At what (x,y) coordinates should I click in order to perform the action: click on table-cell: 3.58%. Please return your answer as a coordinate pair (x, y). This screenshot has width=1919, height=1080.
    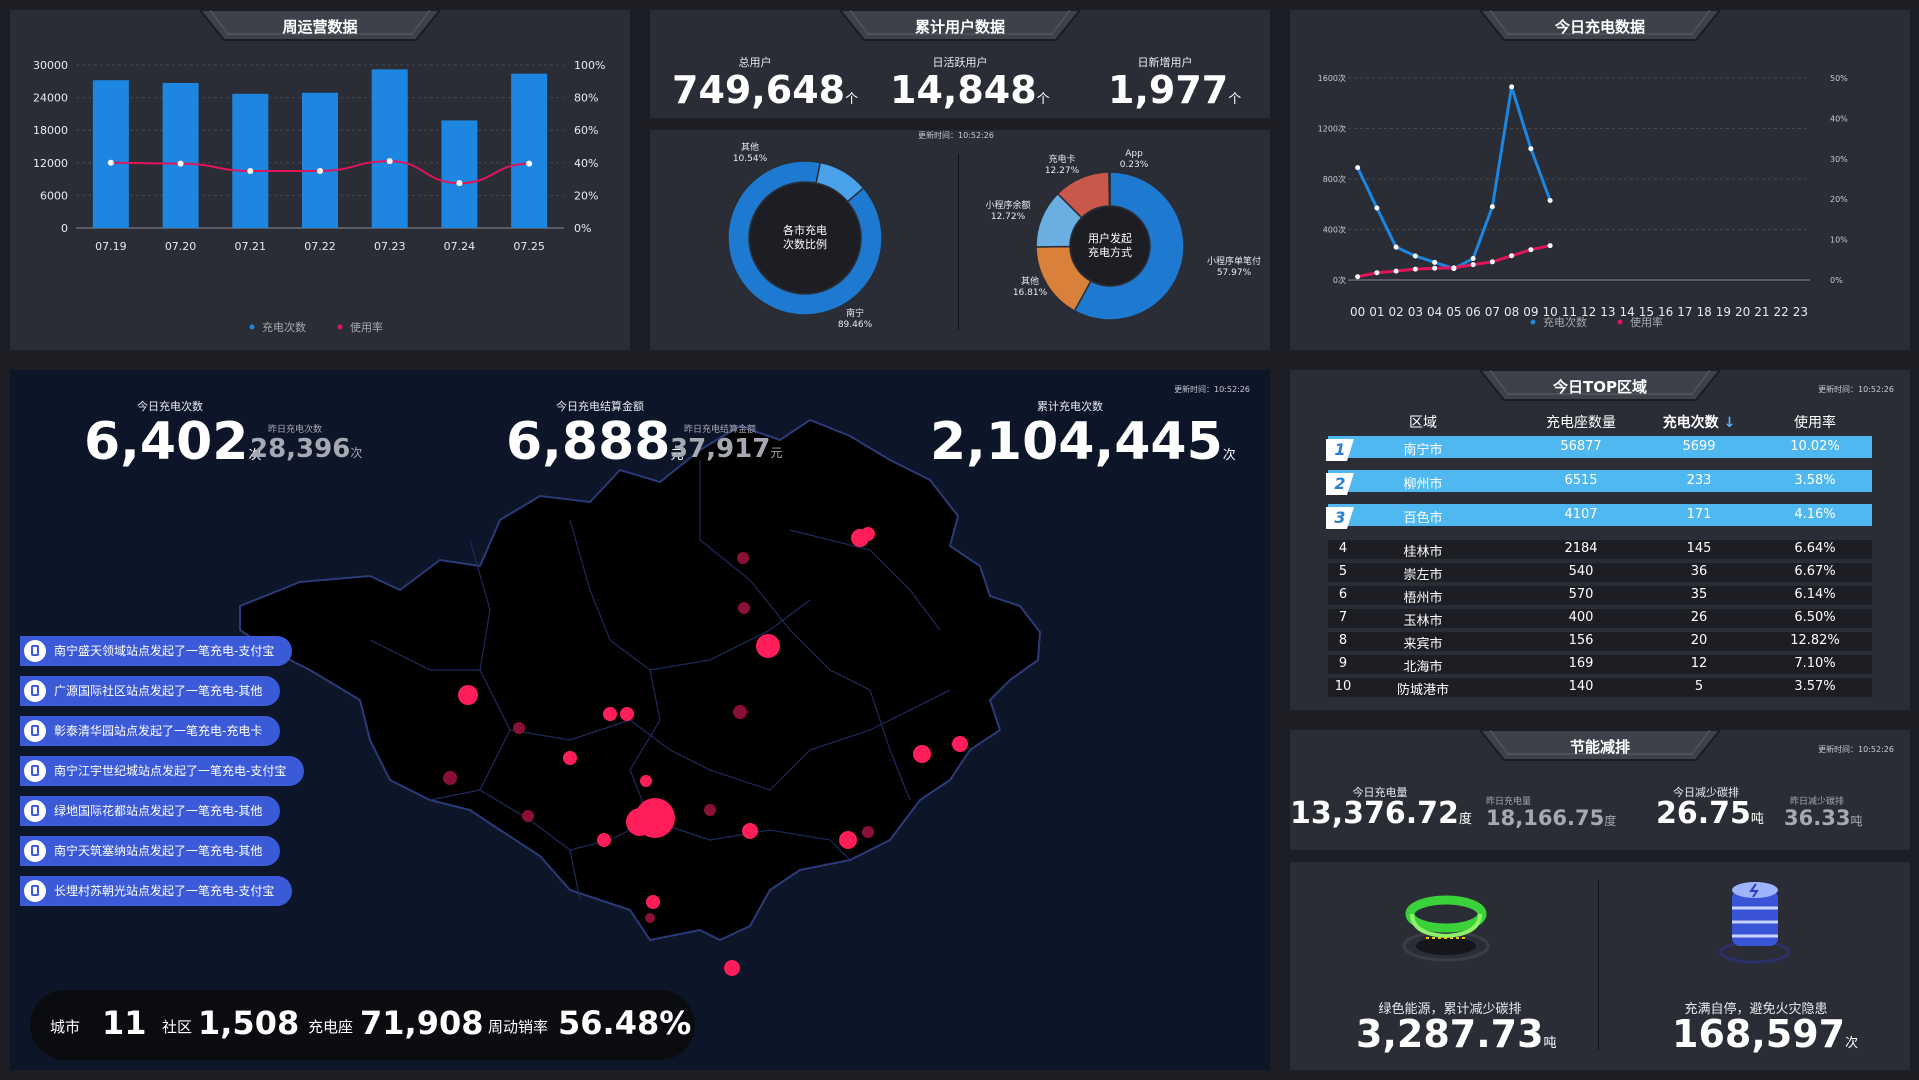
    Looking at the image, I should click on (1815, 480).